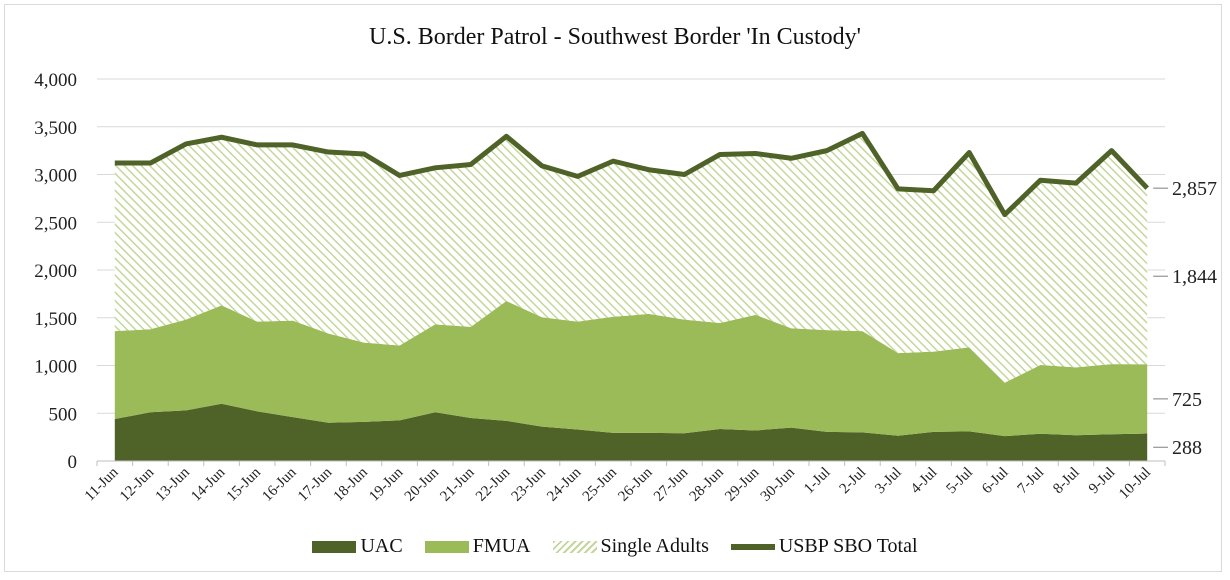 The height and width of the screenshot is (580, 1230). What do you see at coordinates (173, 484) in the screenshot?
I see `x-tick-label: 13-Jun` at bounding box center [173, 484].